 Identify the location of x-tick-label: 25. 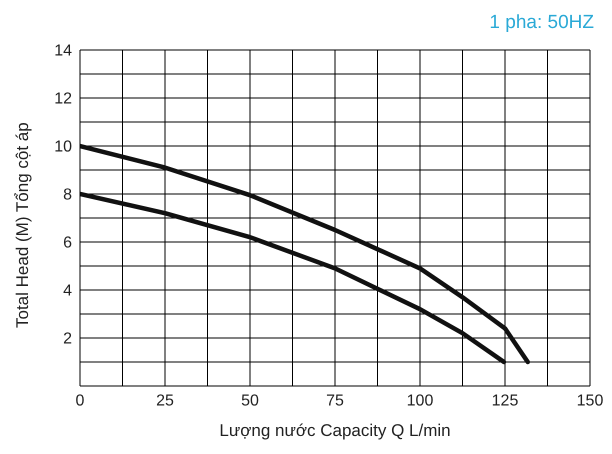
(165, 401).